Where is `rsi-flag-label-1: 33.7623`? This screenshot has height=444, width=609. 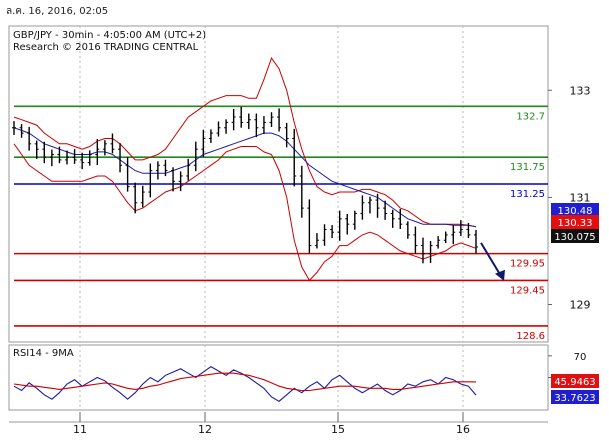
rsi-flag-label-1: 33.7623 is located at coordinates (574, 398).